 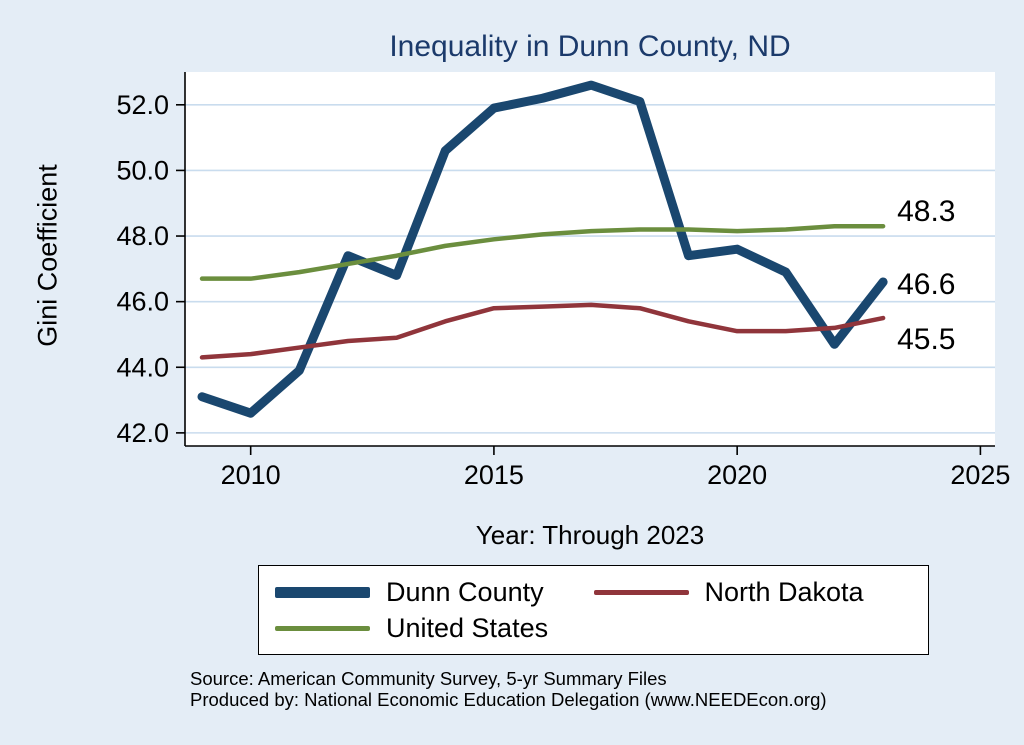 I want to click on svg-text: 46.0, so click(x=142, y=302).